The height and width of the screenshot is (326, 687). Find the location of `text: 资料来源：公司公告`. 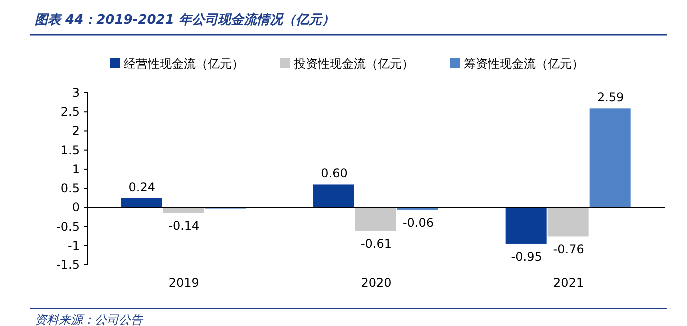

text: 资料来源：公司公告 is located at coordinates (89, 319).